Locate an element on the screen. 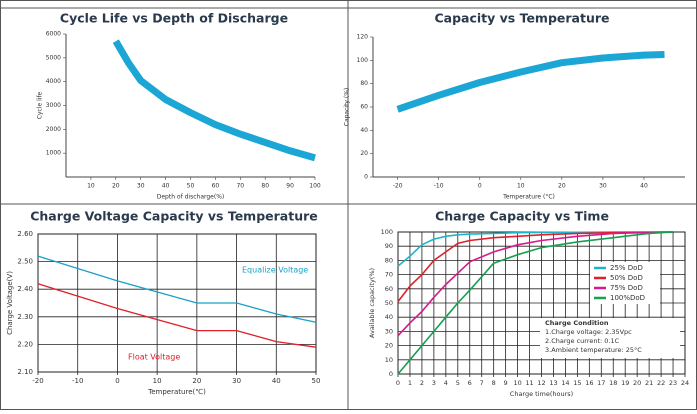 This screenshot has width=697, height=414. y-axis-label: Charge Voltage(V) is located at coordinates (10, 303).